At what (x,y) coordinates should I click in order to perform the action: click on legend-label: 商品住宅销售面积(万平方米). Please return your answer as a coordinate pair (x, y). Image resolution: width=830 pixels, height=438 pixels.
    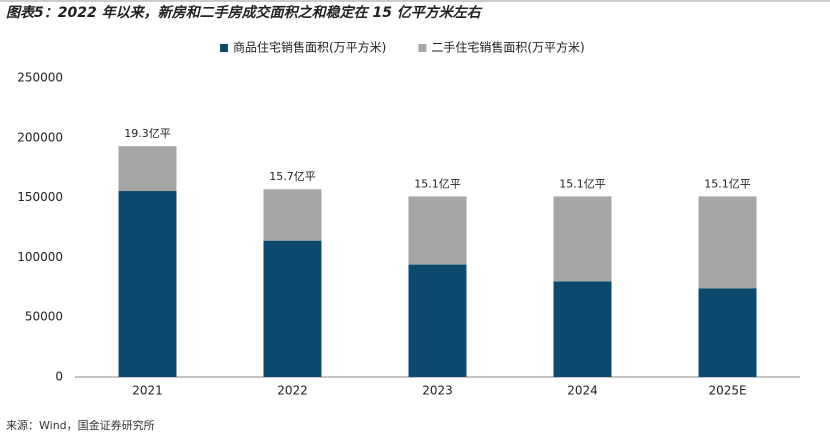
    Looking at the image, I should click on (309, 47).